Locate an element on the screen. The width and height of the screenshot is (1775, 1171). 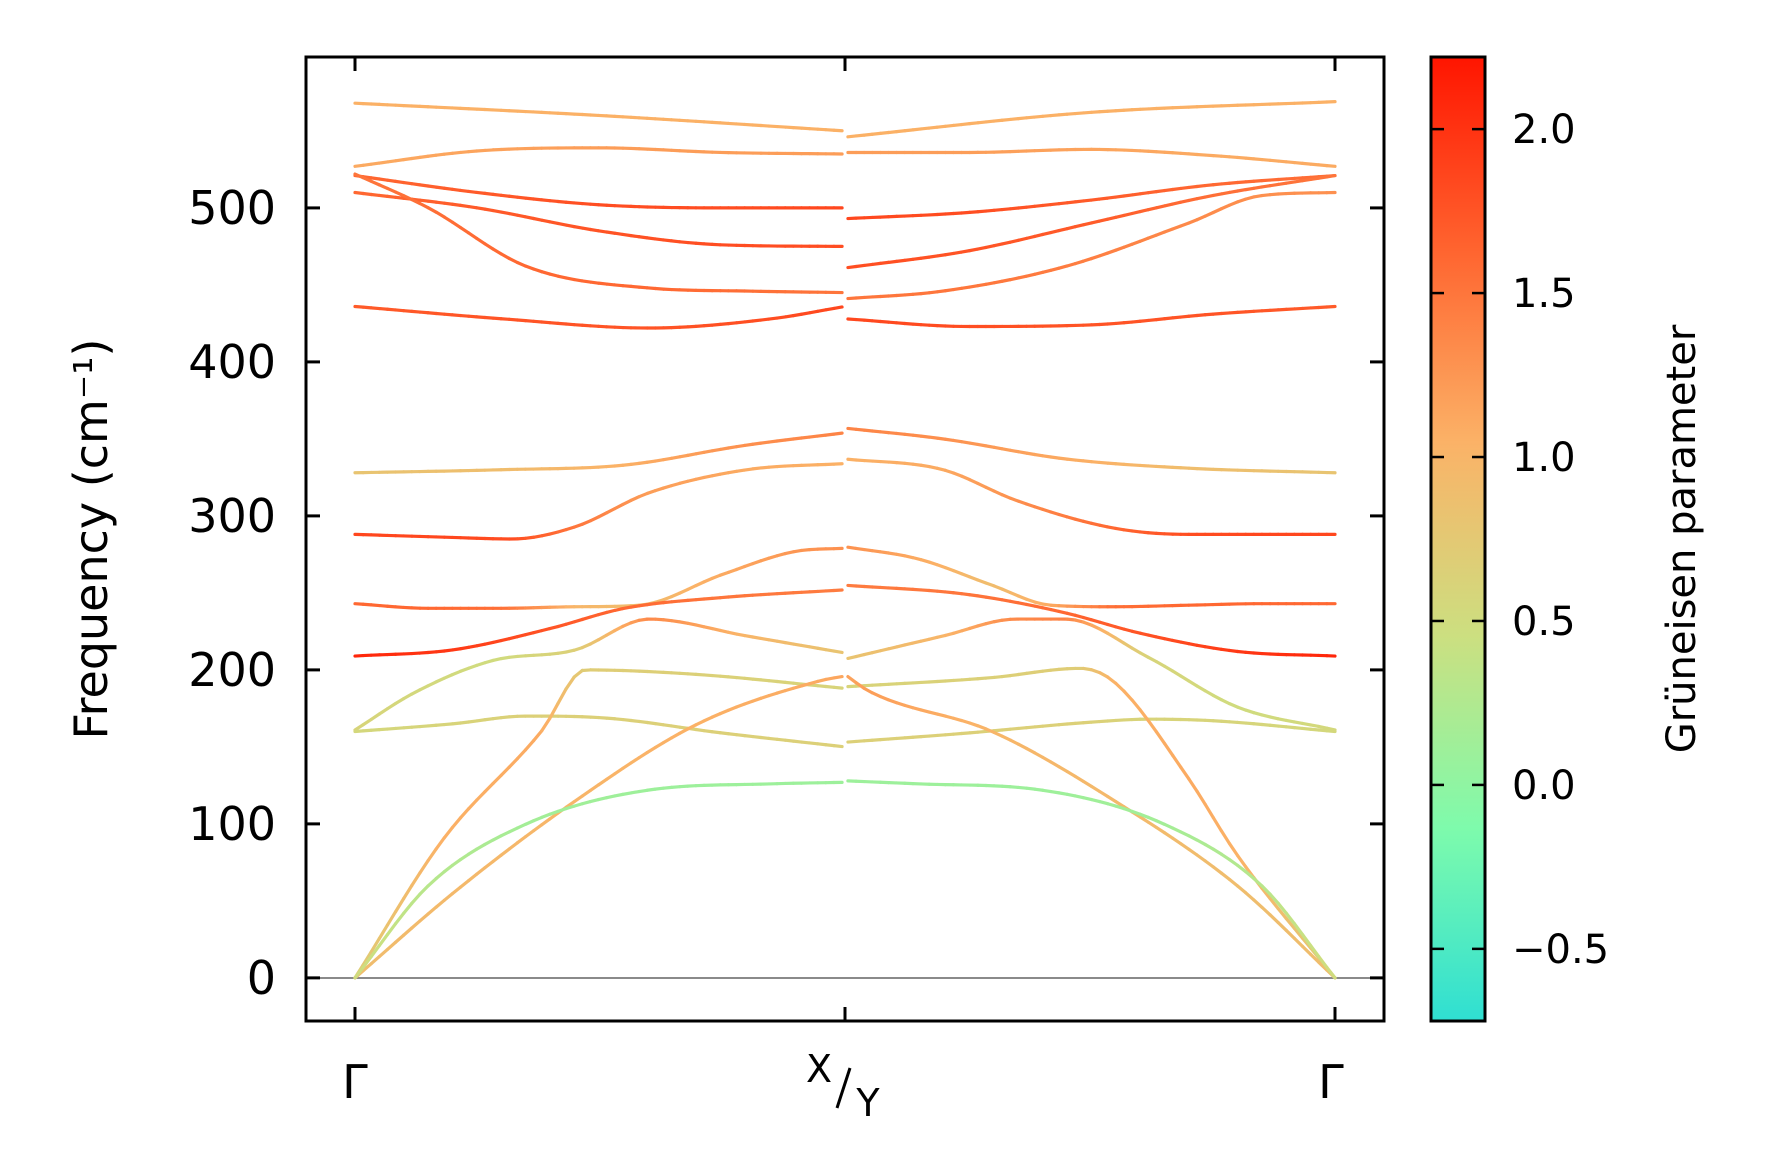
y-tick-label: 400 is located at coordinates (232, 362).